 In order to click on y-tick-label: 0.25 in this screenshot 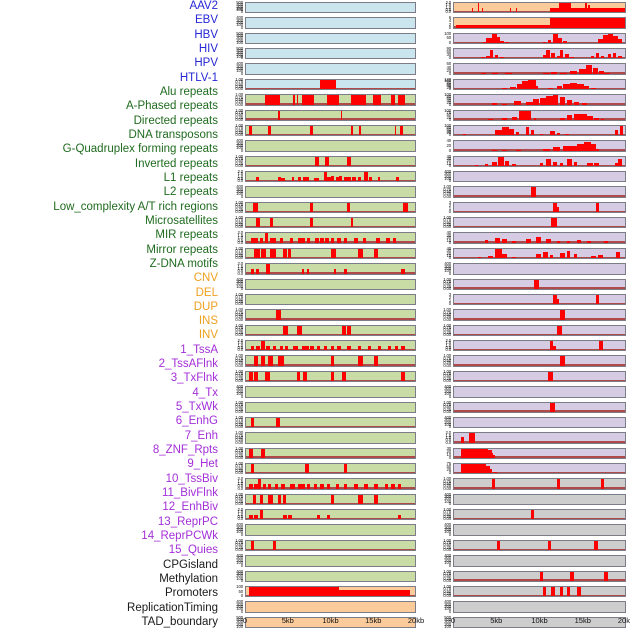, I will do `click(239, 132)`.